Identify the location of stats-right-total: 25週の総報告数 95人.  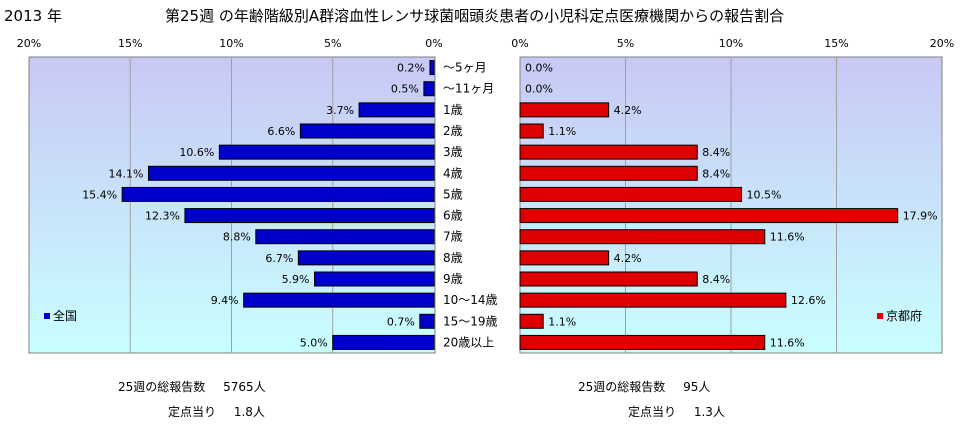
(644, 386).